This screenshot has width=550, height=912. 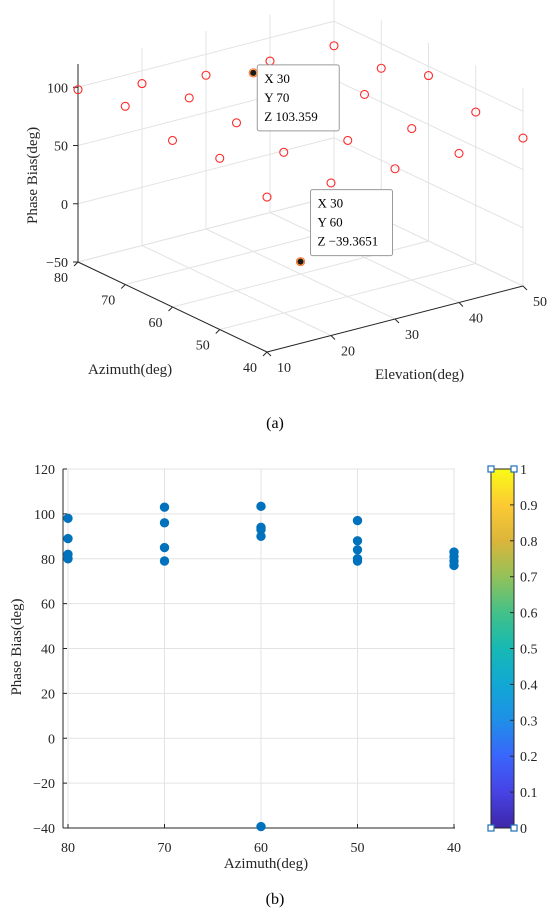 I want to click on floor-gridline, so click(x=347, y=296).